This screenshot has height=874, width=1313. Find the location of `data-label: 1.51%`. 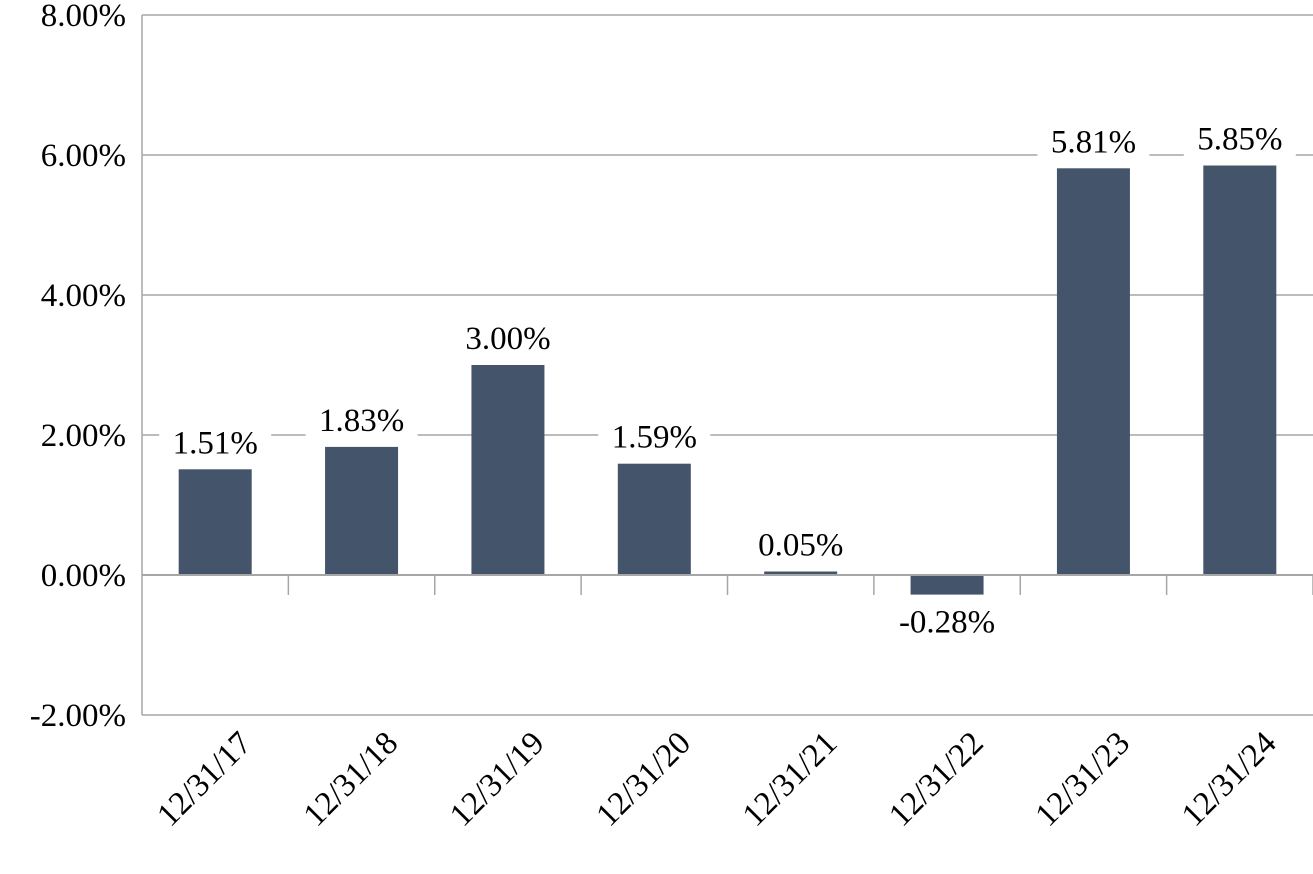

data-label: 1.51% is located at coordinates (215, 443).